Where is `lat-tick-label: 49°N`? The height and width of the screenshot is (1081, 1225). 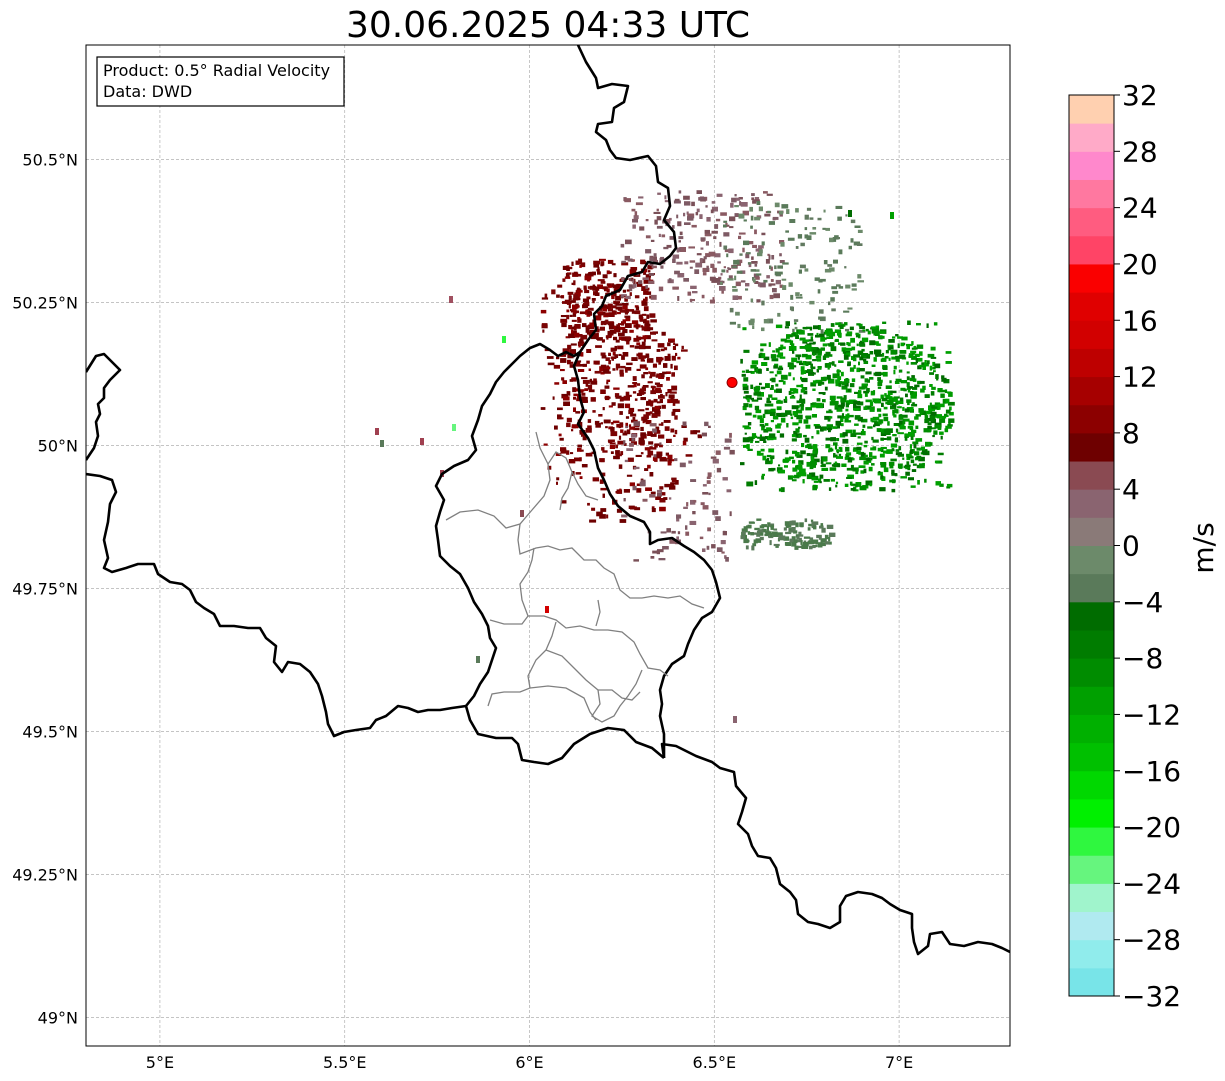 lat-tick-label: 49°N is located at coordinates (58, 1017).